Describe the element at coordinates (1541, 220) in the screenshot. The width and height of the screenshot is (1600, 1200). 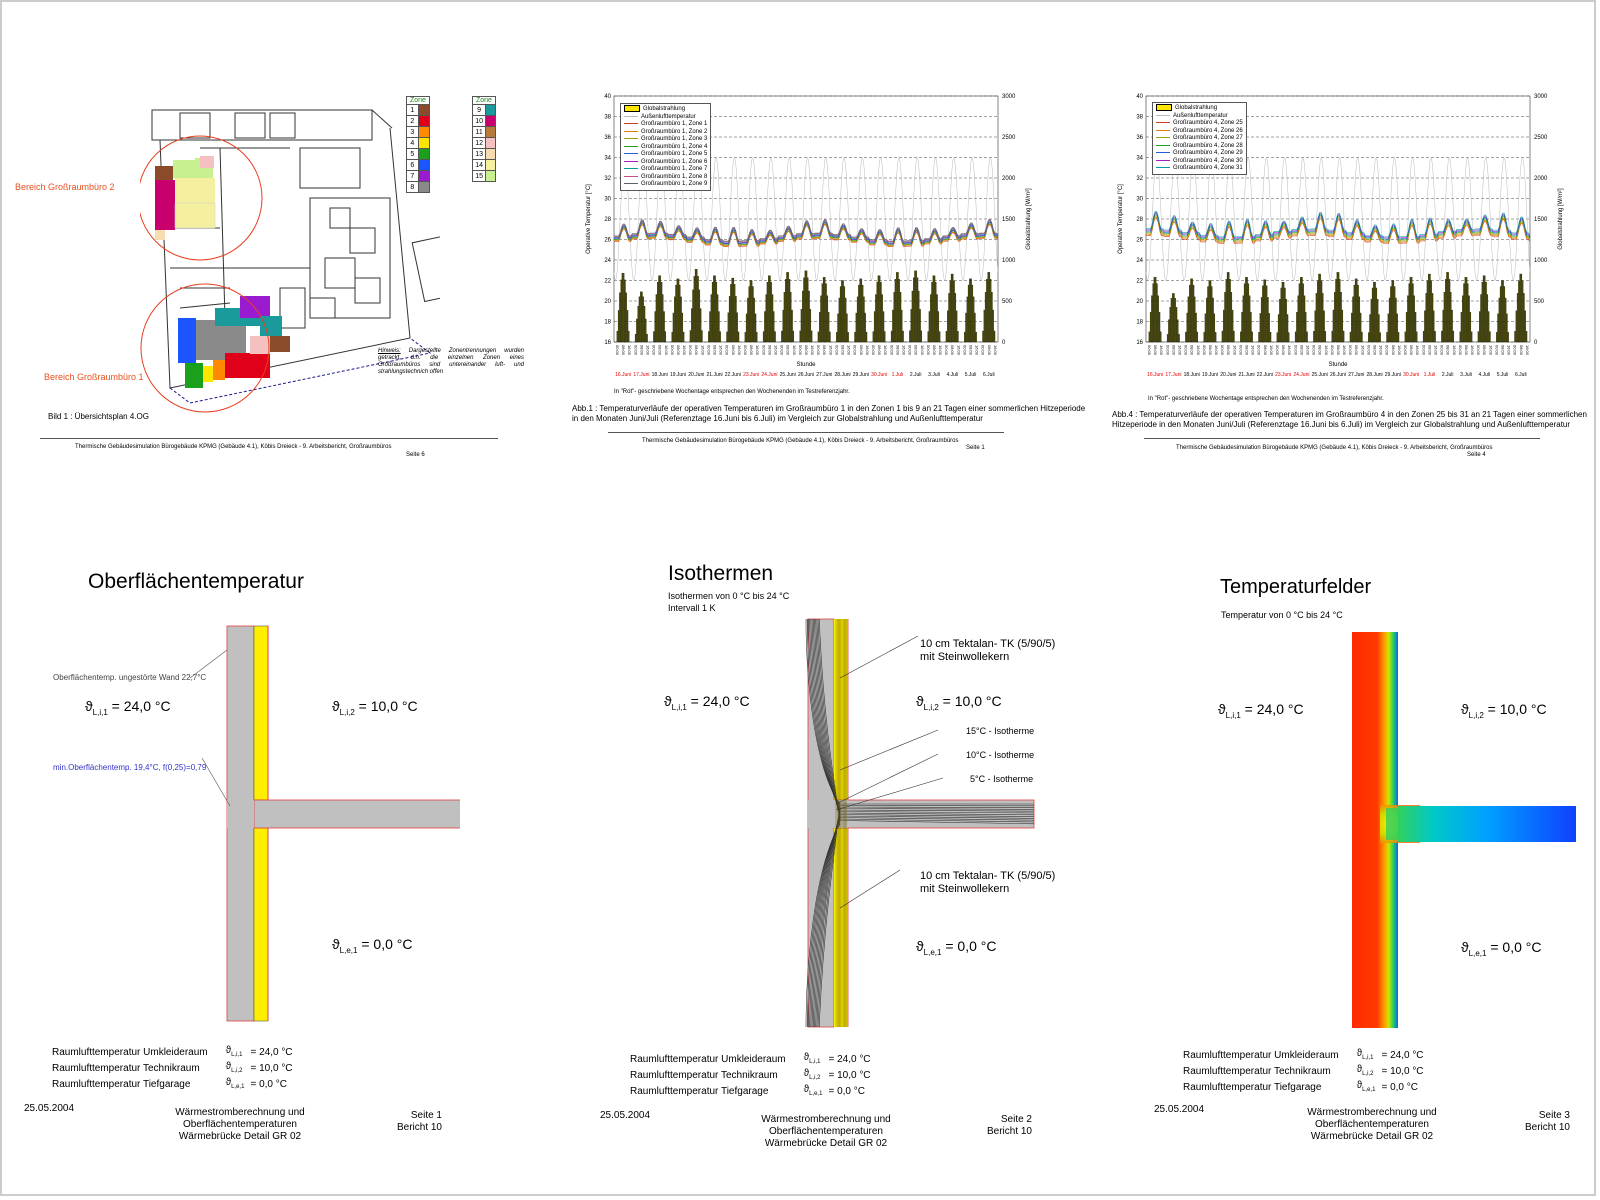
I see `y2-tick-label: 1500` at that location.